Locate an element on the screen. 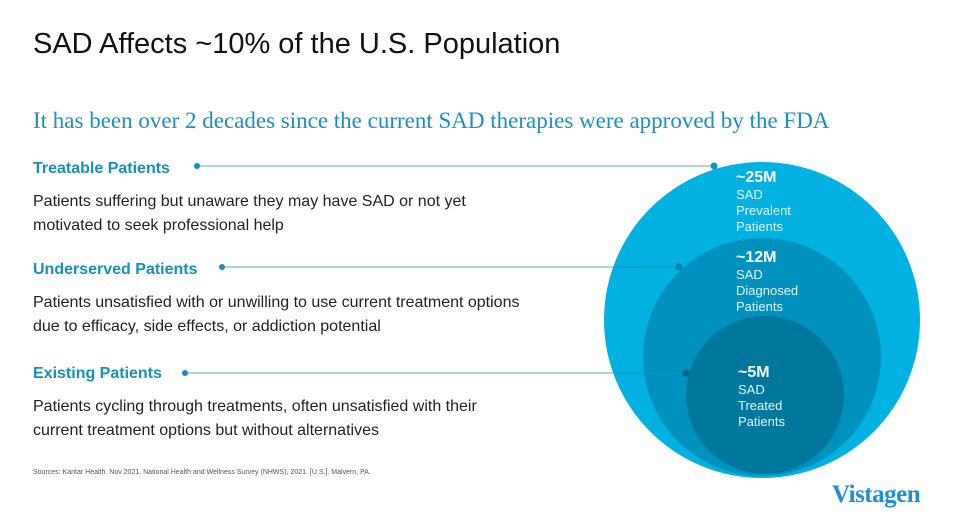 The height and width of the screenshot is (522, 954). vistagen-logo: Vistagen is located at coordinates (876, 494).